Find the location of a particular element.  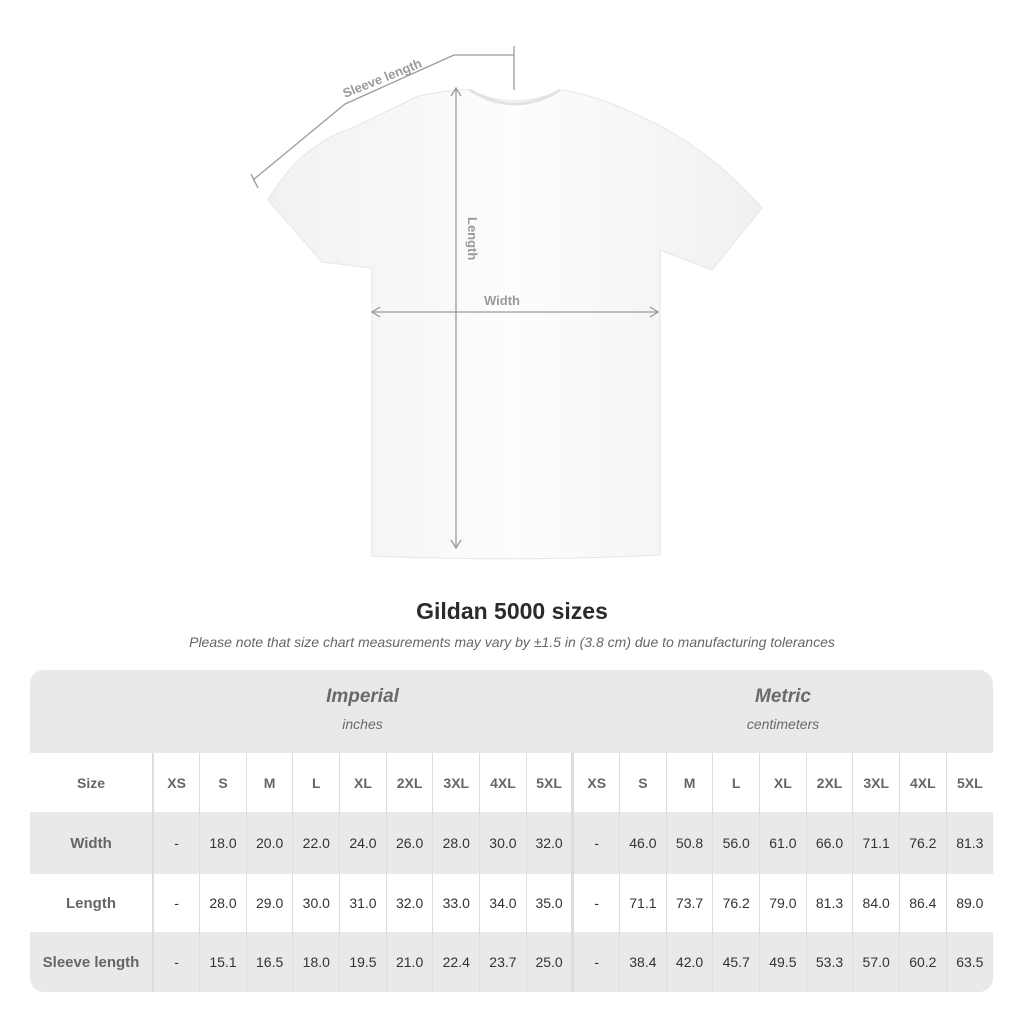

metric-value-cell: 50.8 is located at coordinates (689, 843).